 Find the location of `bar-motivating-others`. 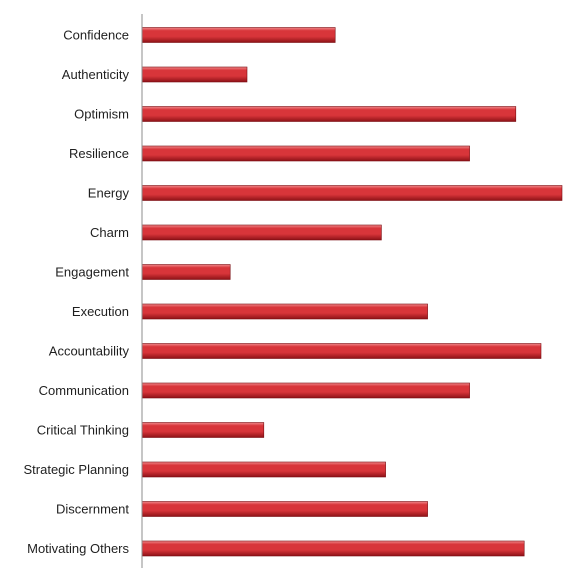

bar-motivating-others is located at coordinates (333, 548).